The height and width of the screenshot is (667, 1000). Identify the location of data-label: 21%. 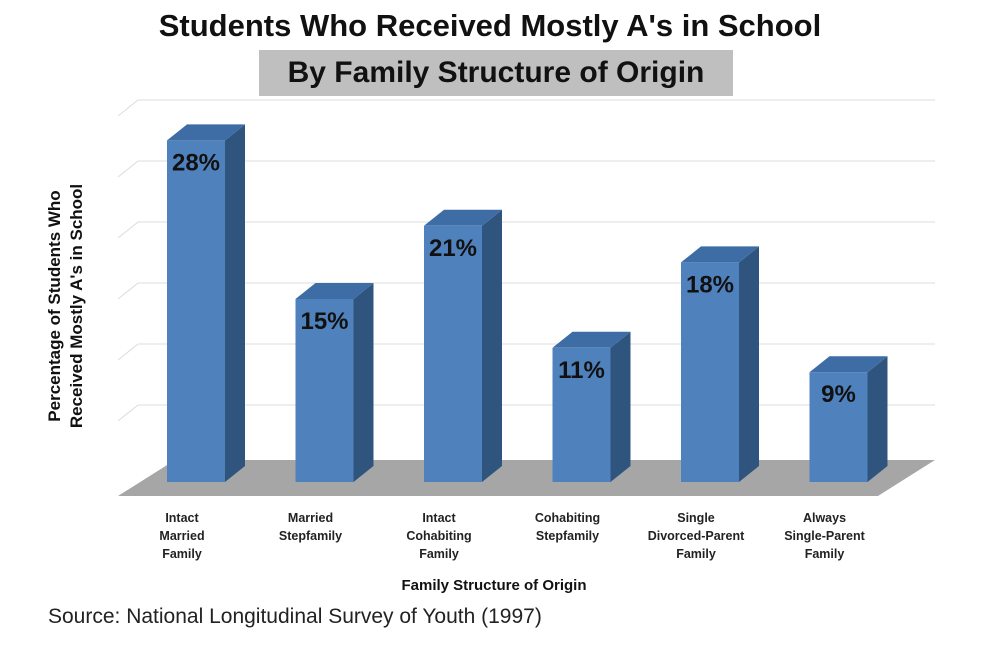
(453, 248).